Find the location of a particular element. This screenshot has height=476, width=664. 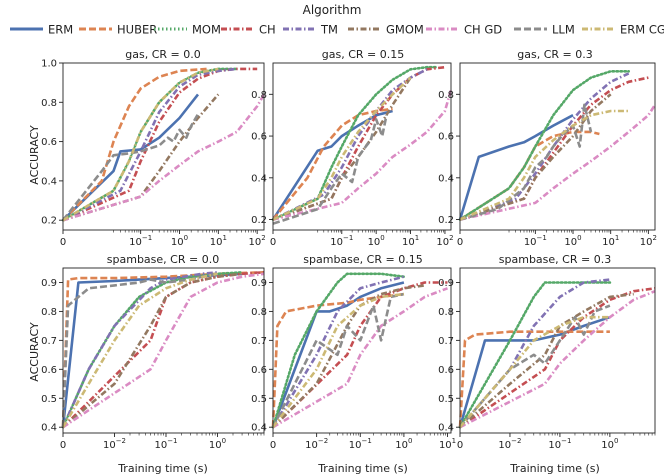

panel-title: spambase, CR = 0.15 is located at coordinates (362, 259).